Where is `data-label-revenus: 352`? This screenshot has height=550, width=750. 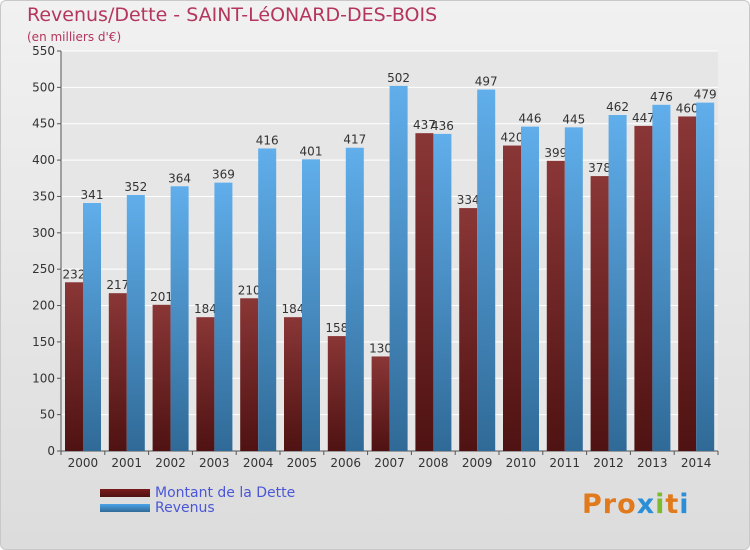 data-label-revenus: 352 is located at coordinates (135, 187).